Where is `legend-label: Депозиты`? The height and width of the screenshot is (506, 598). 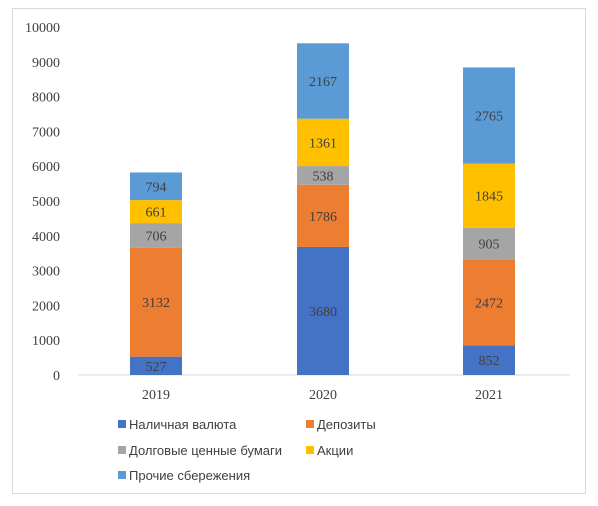 legend-label: Депозиты is located at coordinates (346, 424).